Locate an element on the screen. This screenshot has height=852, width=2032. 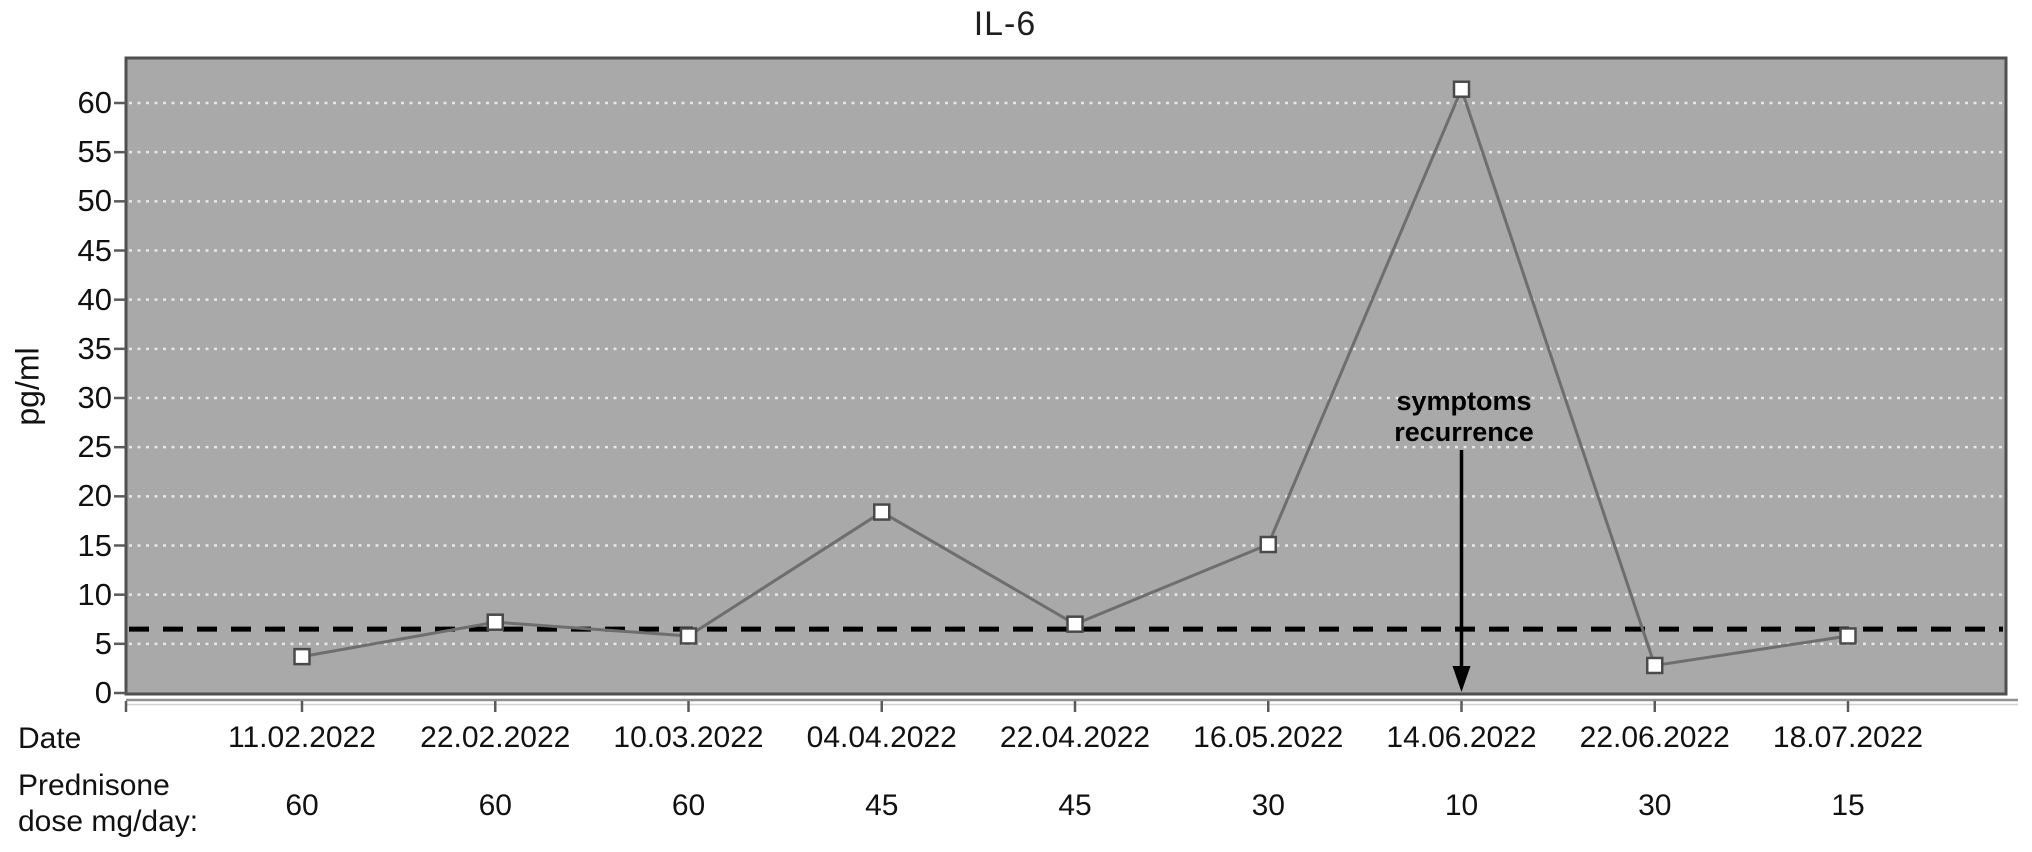
date-label: 10.03.2022 is located at coordinates (688, 737).